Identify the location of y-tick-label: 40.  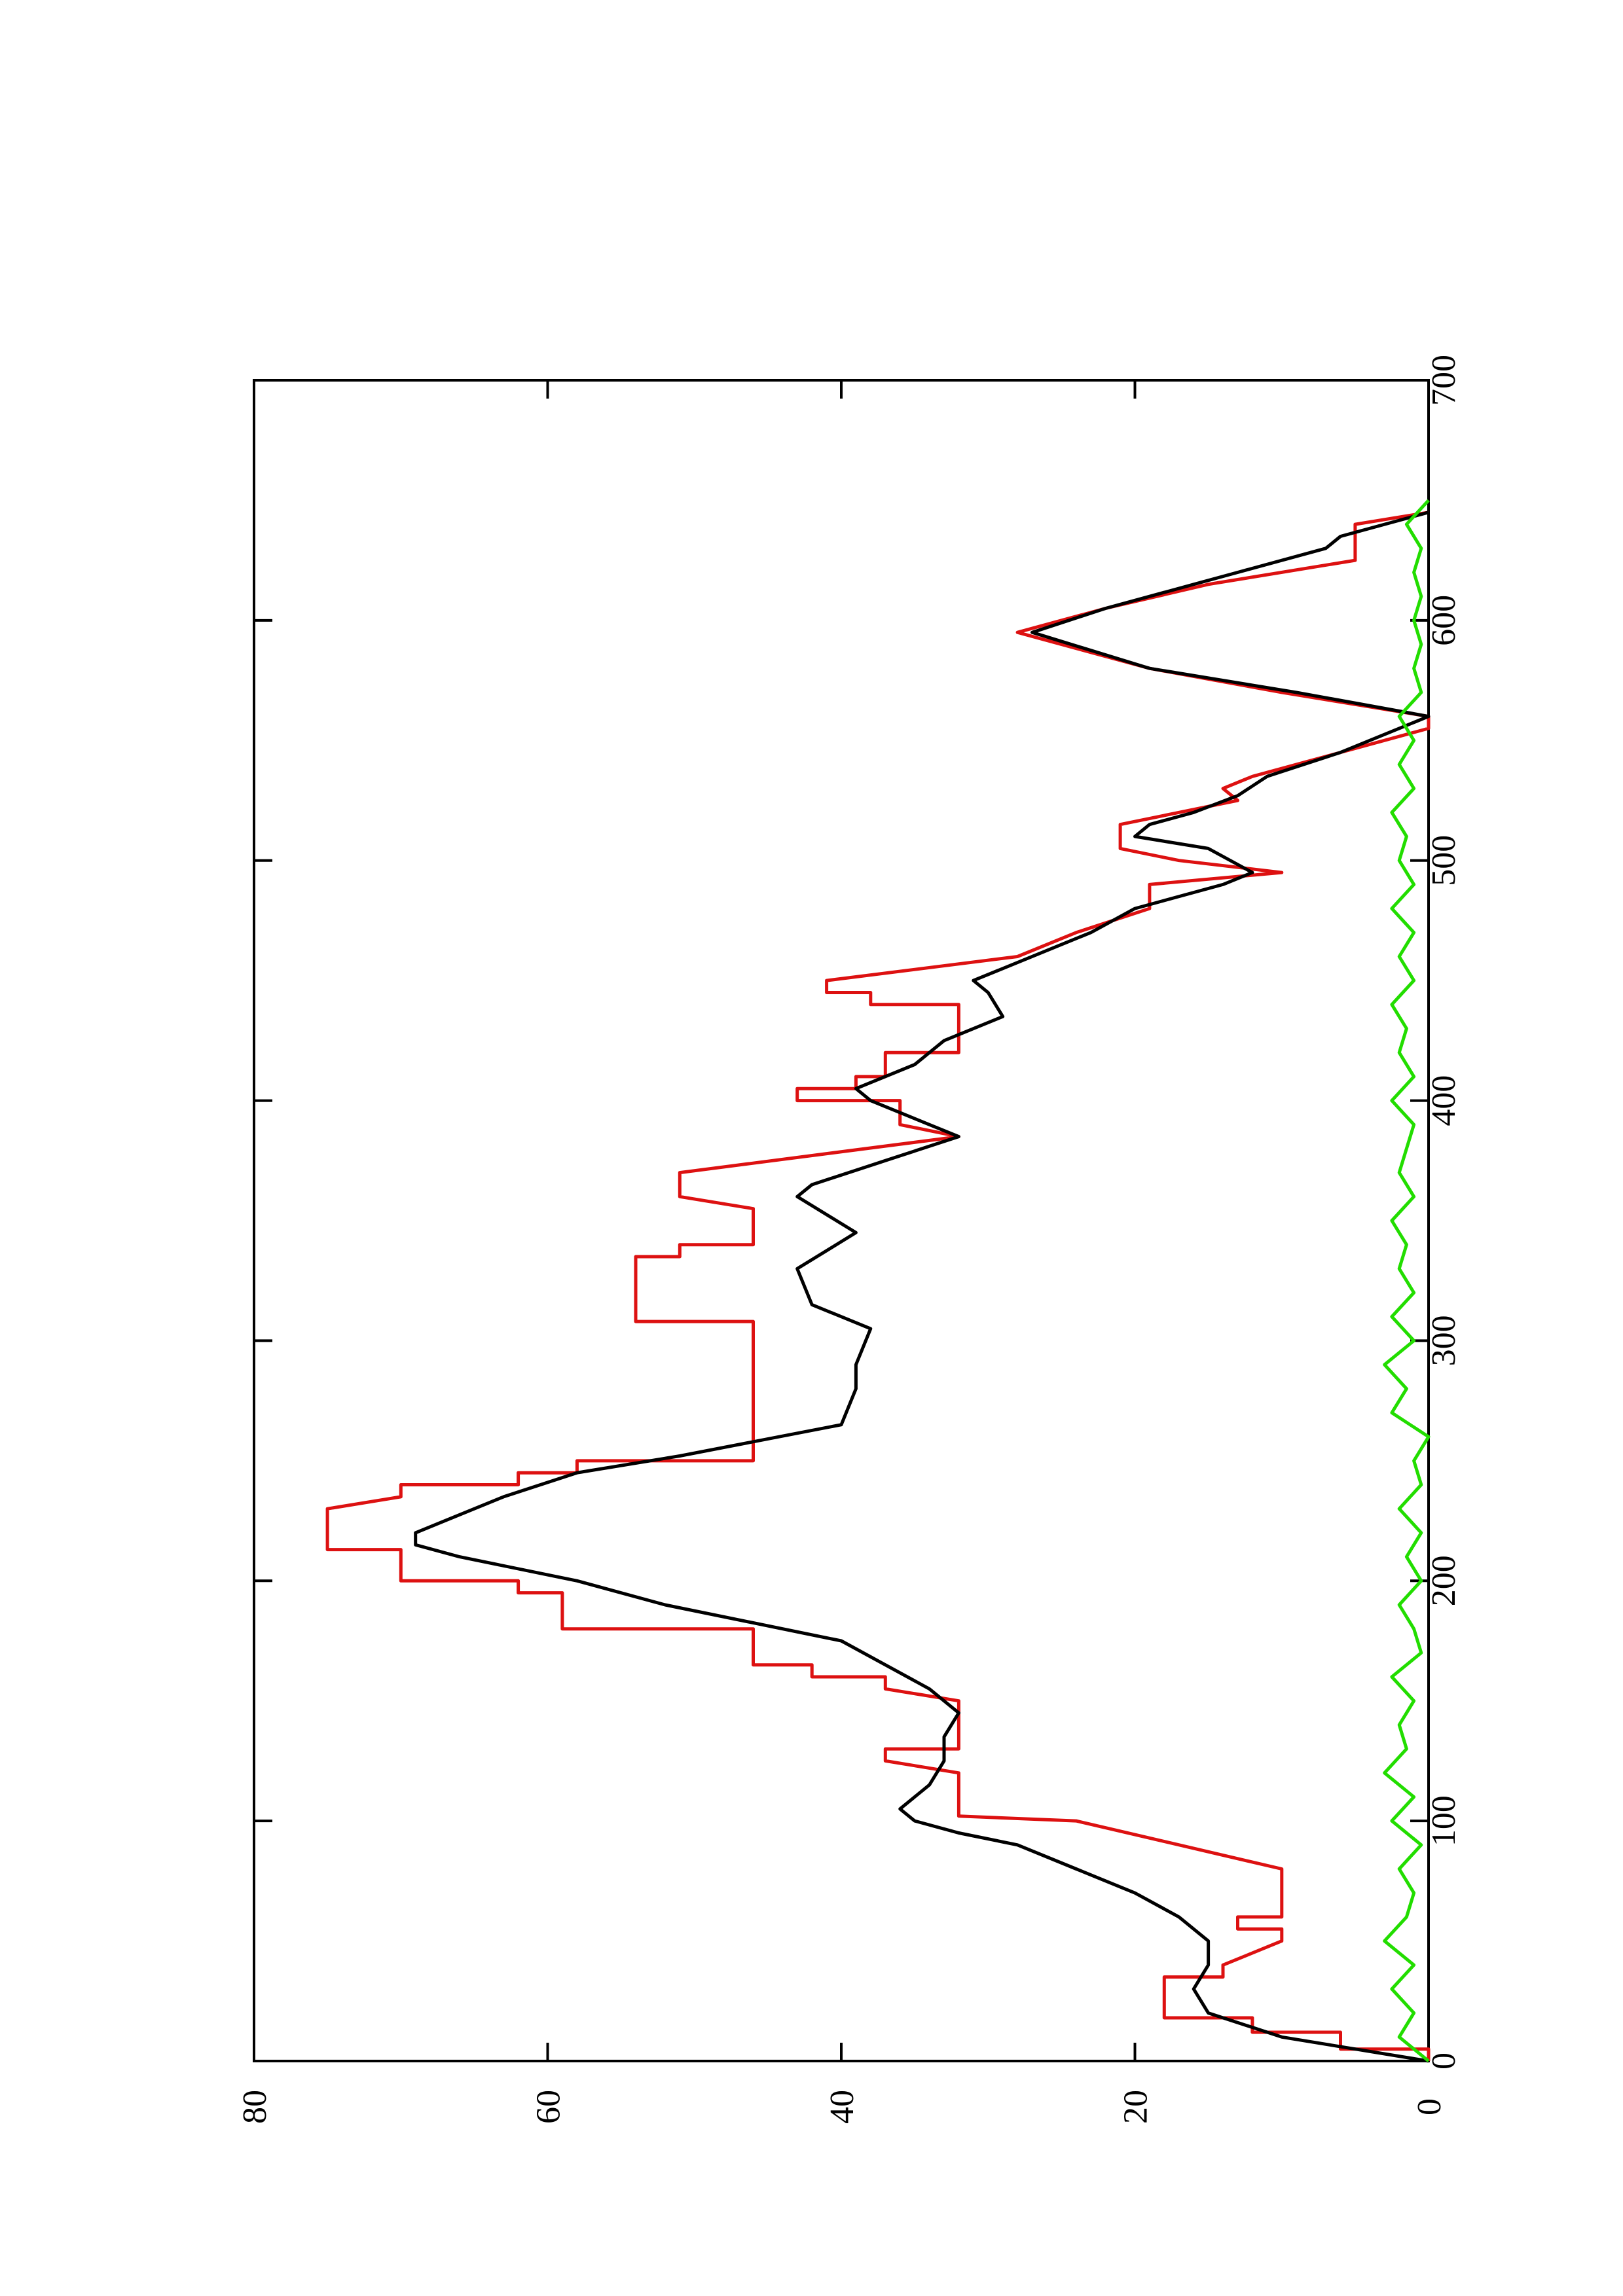
(842, 2107).